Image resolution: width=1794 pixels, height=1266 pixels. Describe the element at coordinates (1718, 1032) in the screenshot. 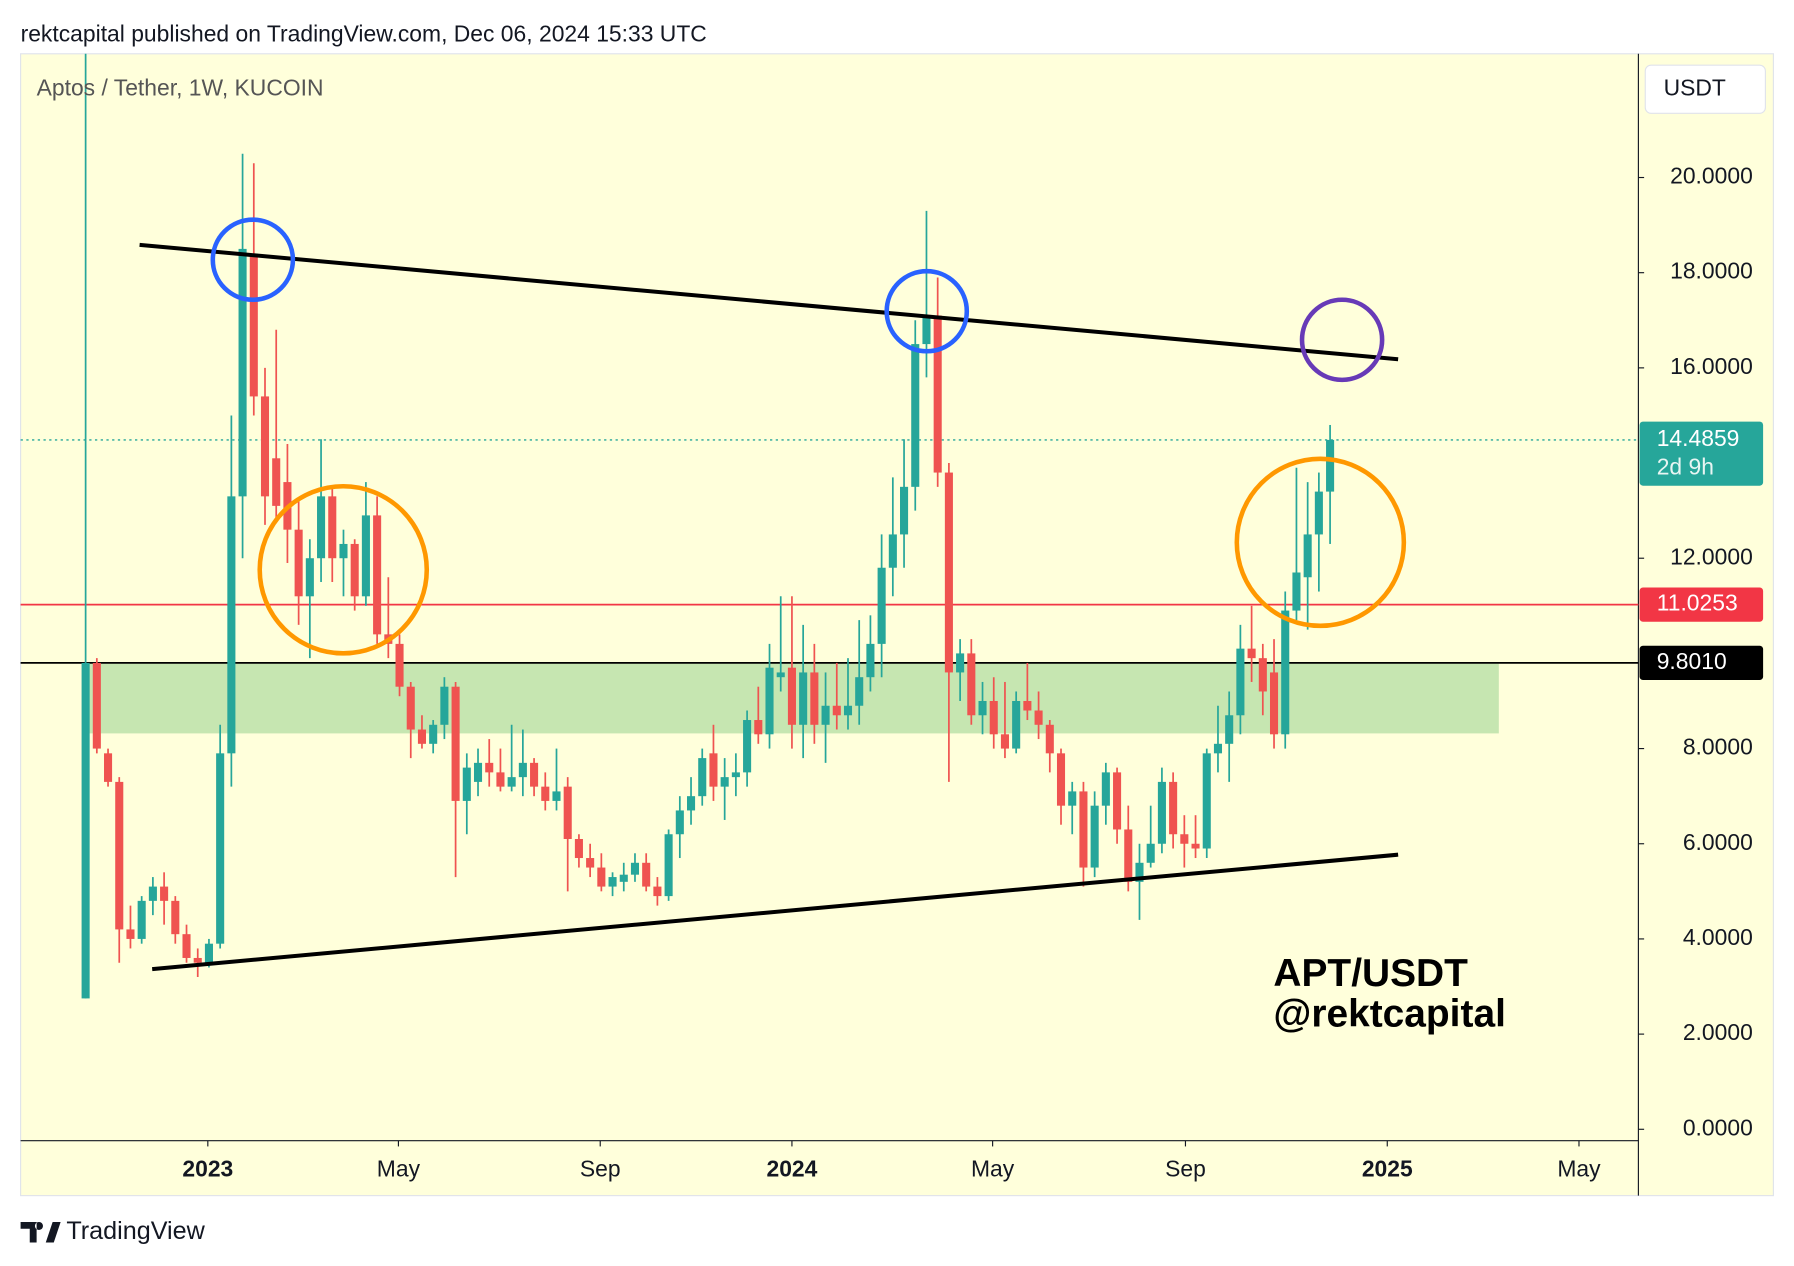

I see `y-tick-label: 2.0000` at that location.